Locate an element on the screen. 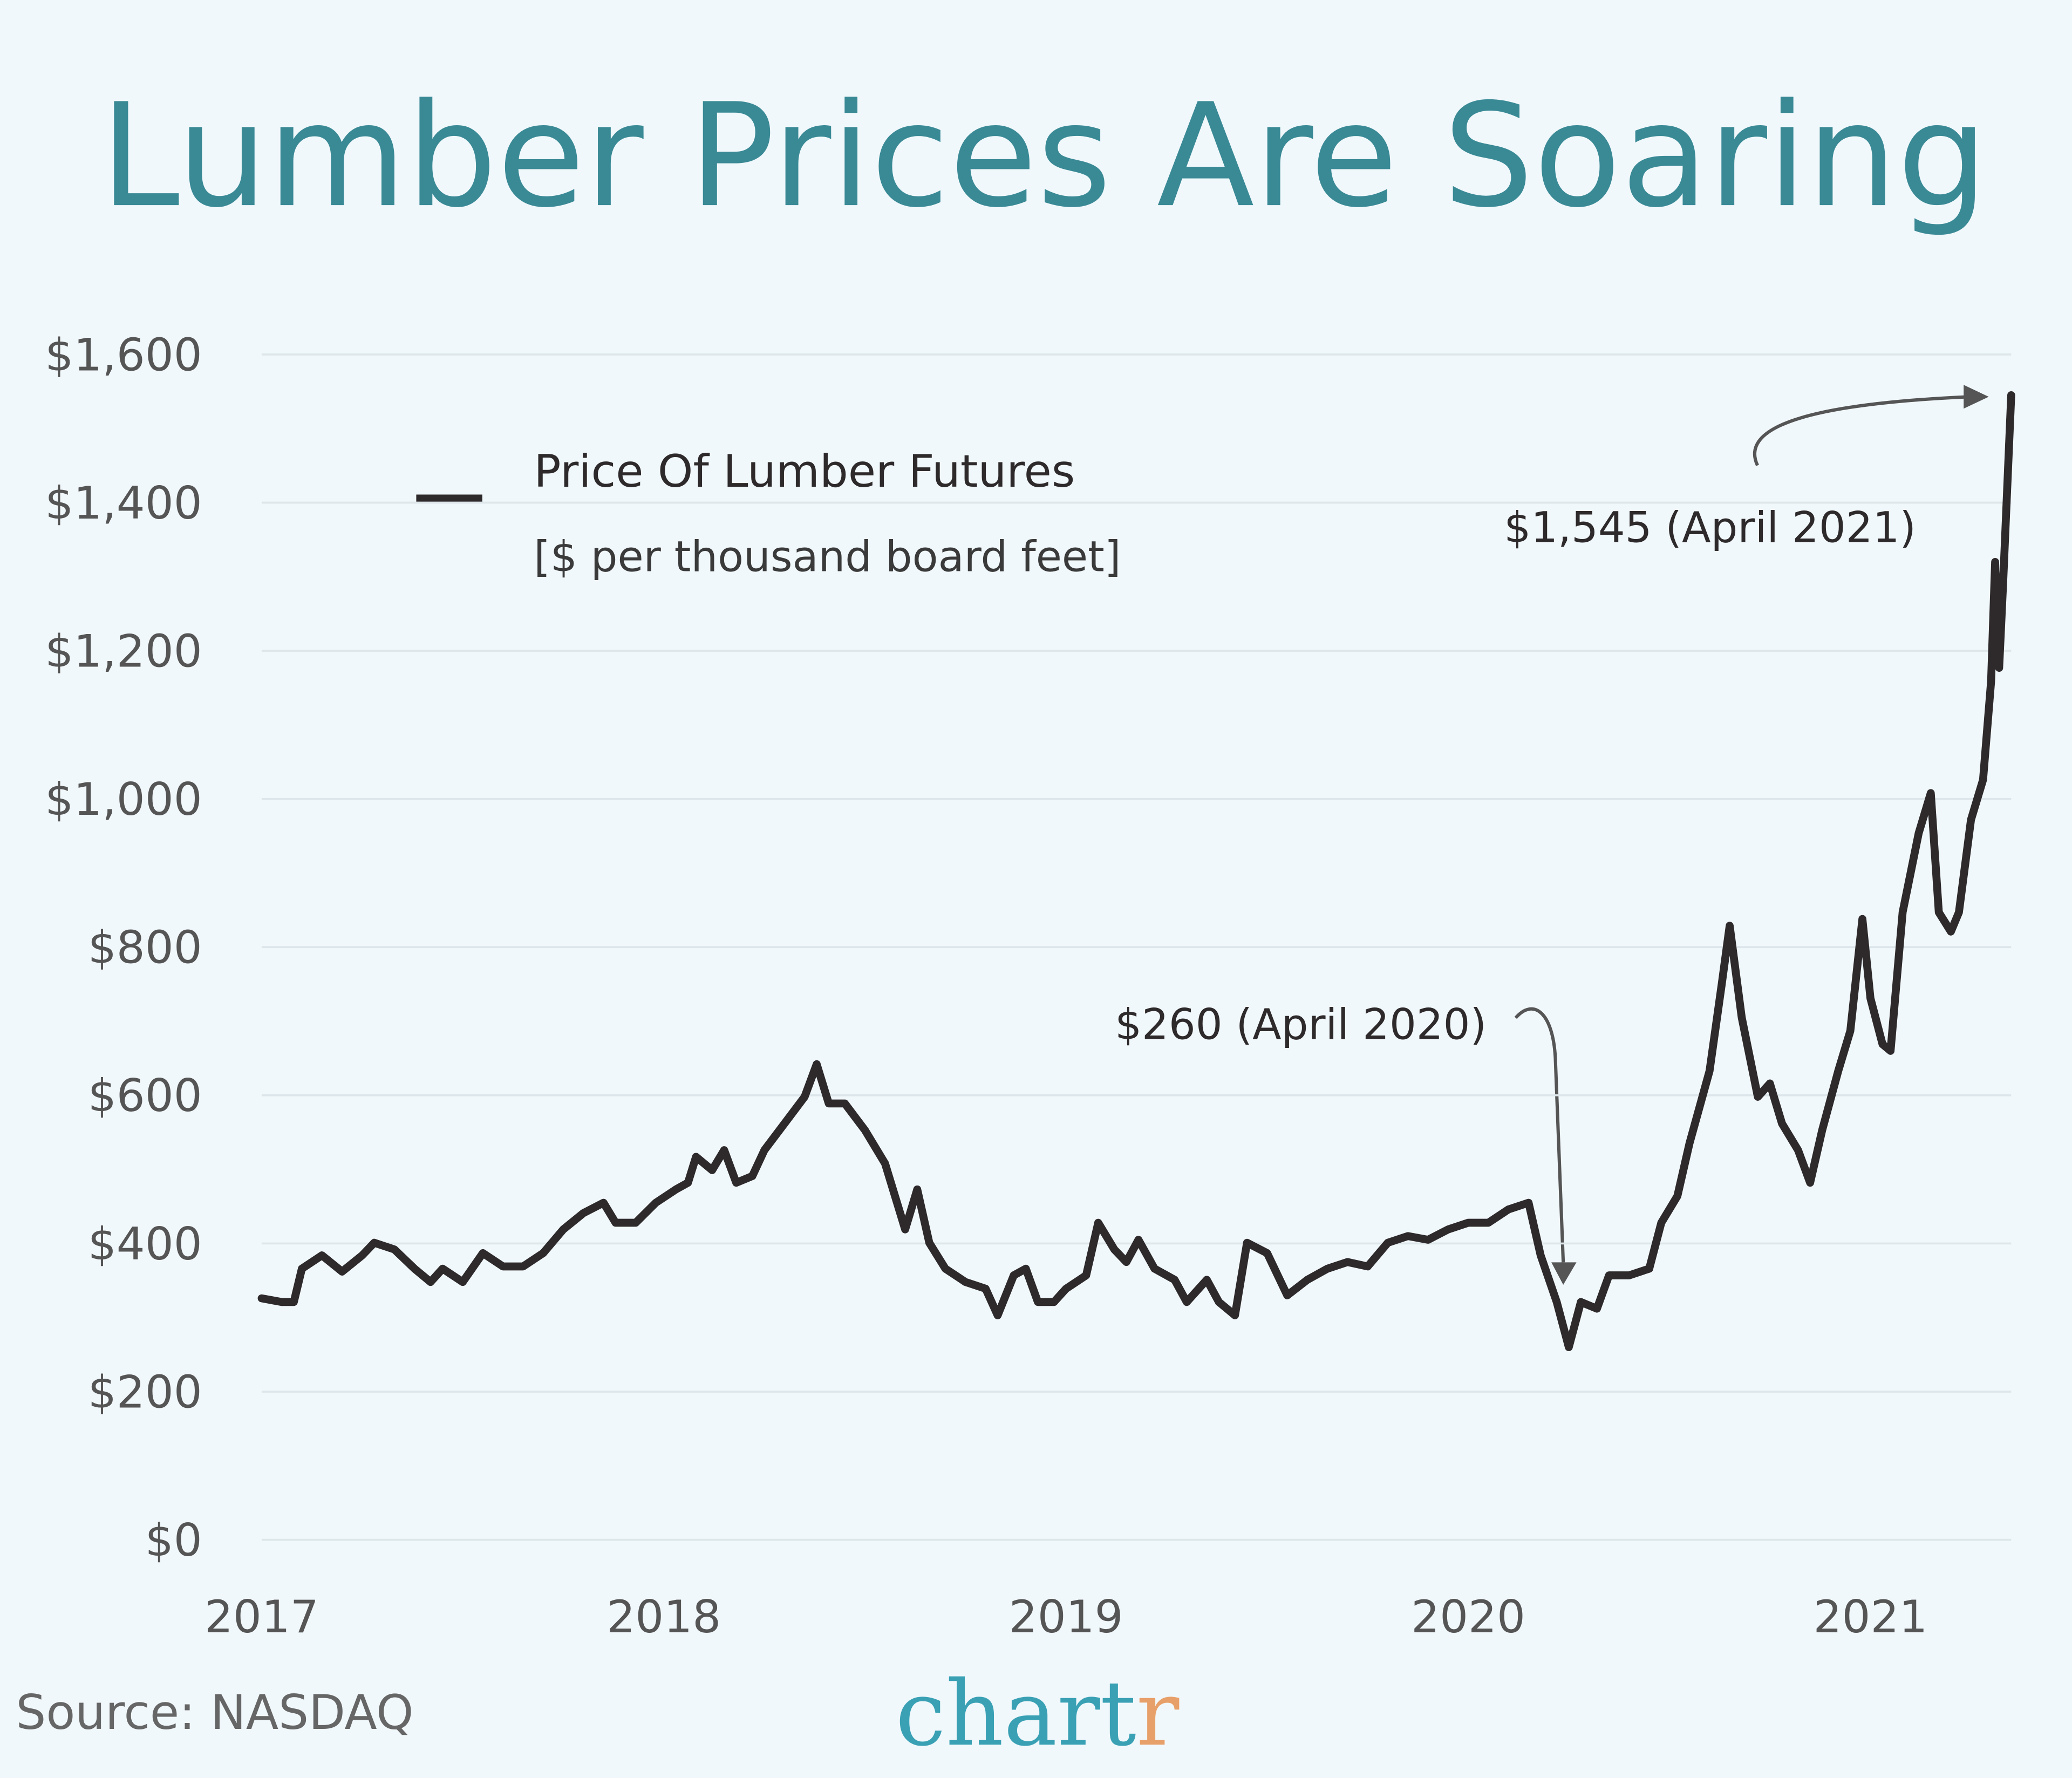  y-tick-label: $600 is located at coordinates (145, 1095).